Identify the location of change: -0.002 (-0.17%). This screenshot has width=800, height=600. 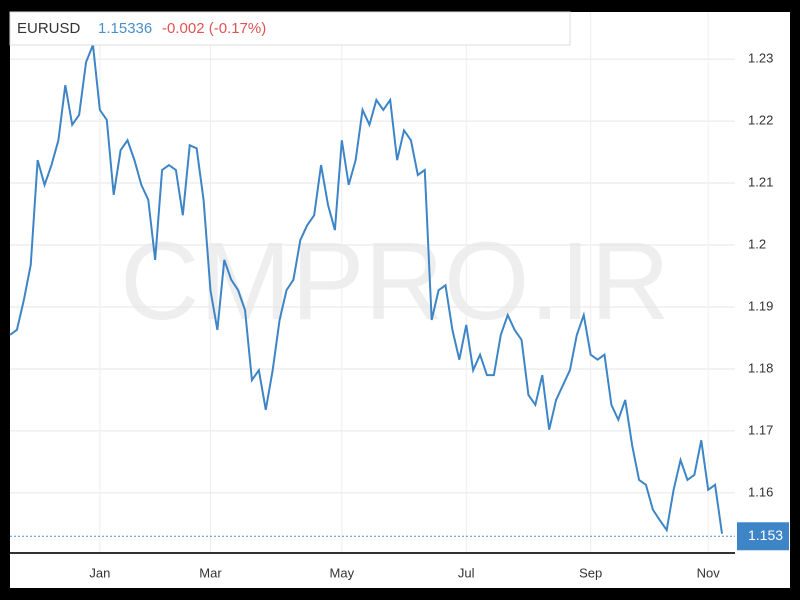
(214, 28).